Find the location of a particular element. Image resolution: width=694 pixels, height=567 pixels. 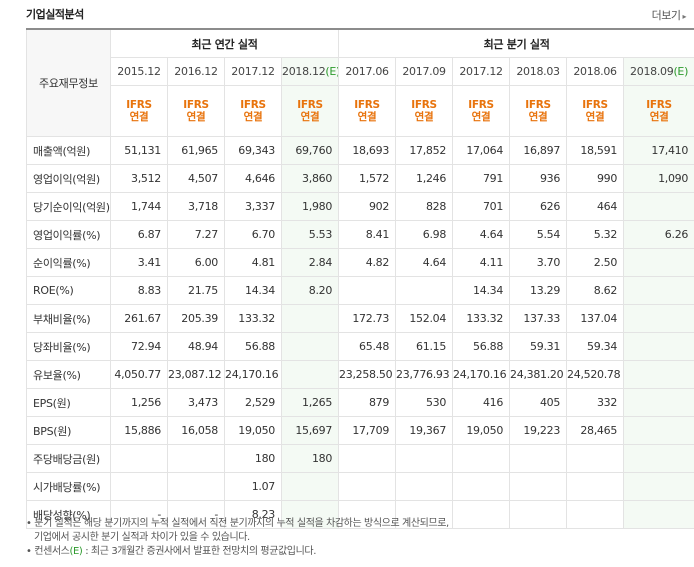

table-cell: 5.53 is located at coordinates (310, 234).